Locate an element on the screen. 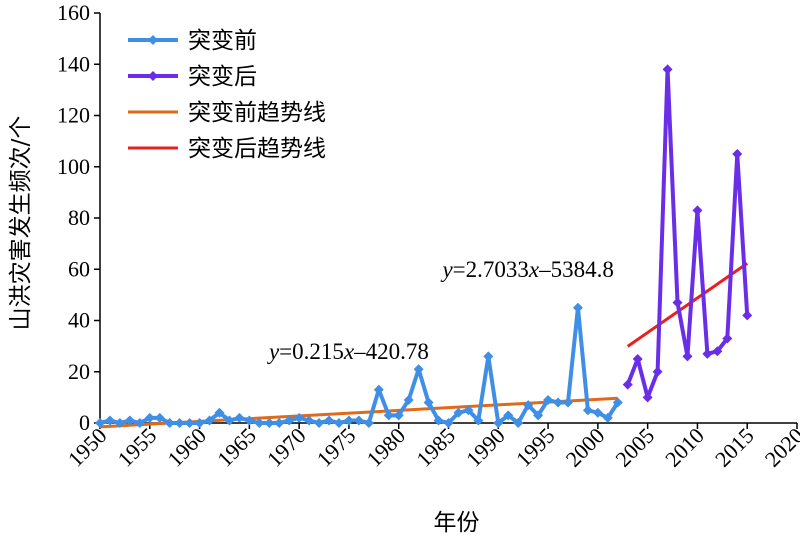  y-tick-label: 140 is located at coordinates (73, 63).